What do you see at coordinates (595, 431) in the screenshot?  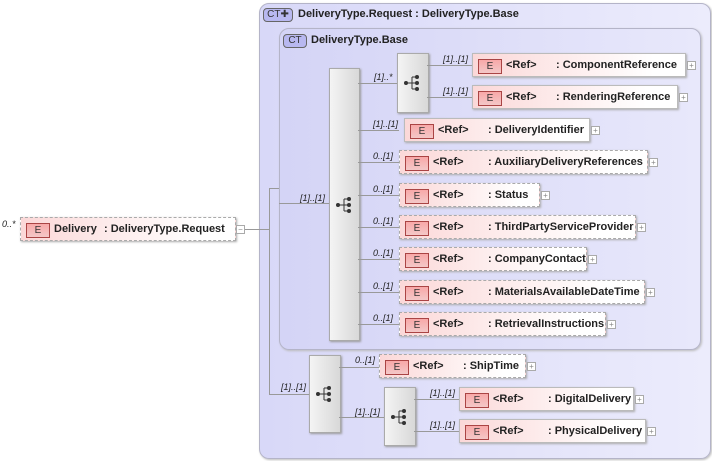 I see `element-type: : PhysicalDelivery` at bounding box center [595, 431].